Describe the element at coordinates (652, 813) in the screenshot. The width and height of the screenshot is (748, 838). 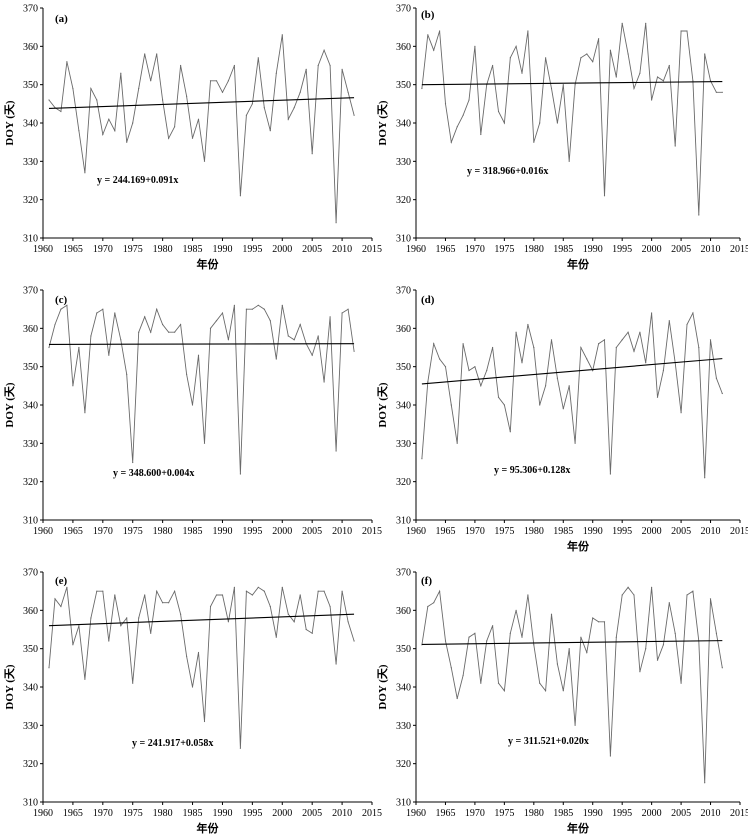
I see `x-tick-label: 2000` at that location.